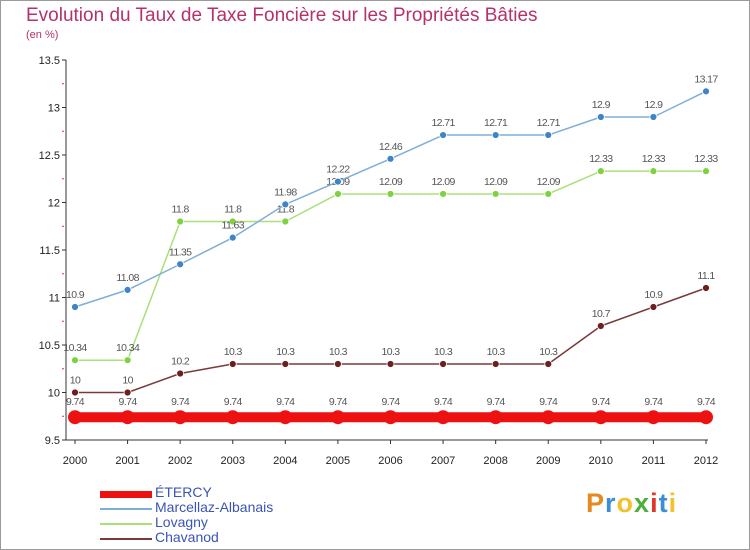 The image size is (750, 550). Describe the element at coordinates (54, 394) in the screenshot. I see `y-tick-label: 10` at that location.